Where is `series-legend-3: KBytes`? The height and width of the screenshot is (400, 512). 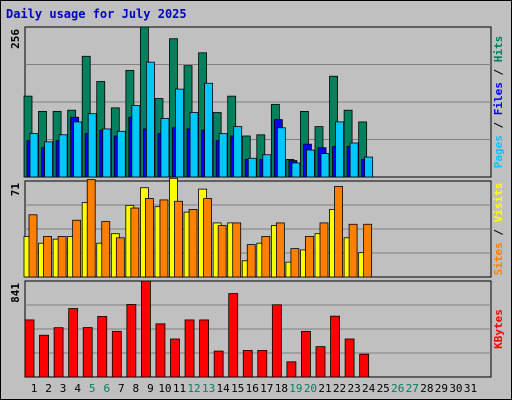
series-legend-3: KBytes is located at coordinates (498, 329).